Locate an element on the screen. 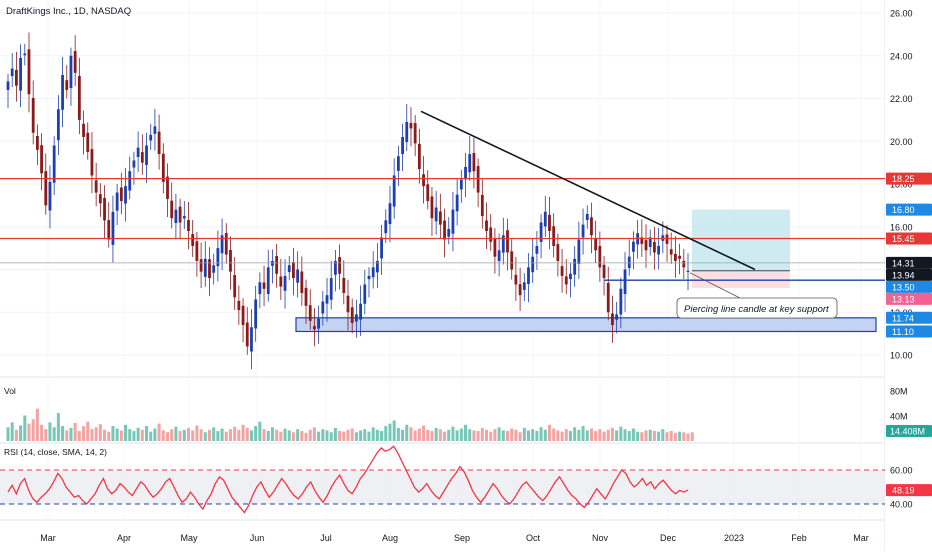 The image size is (932, 555). volume-pane is located at coordinates (350, 424).